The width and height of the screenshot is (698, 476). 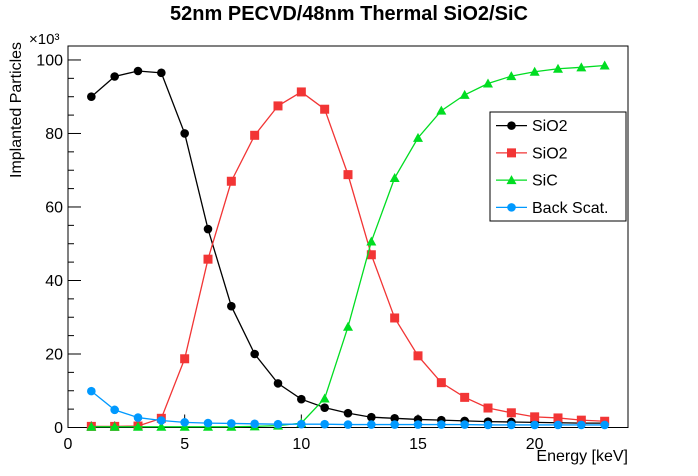 I want to click on series-line, so click(x=347, y=408).